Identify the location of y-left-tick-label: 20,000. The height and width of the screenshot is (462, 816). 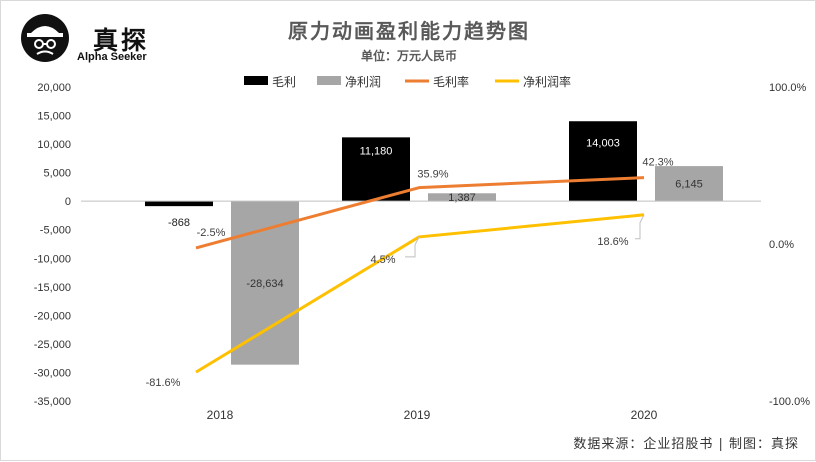
(54, 88).